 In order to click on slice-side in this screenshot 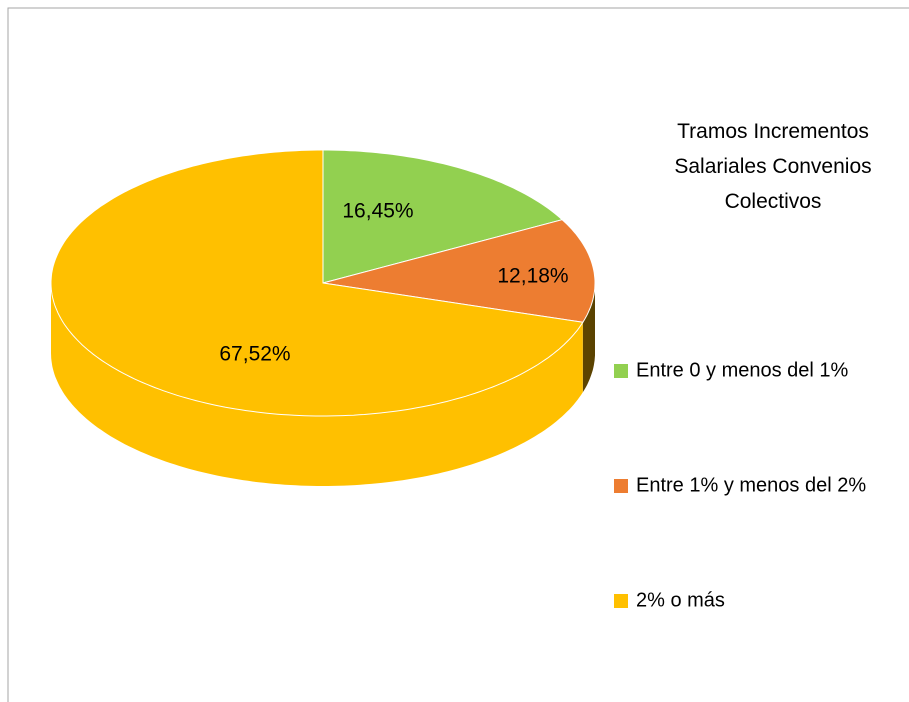, I will do `click(588, 338)`.